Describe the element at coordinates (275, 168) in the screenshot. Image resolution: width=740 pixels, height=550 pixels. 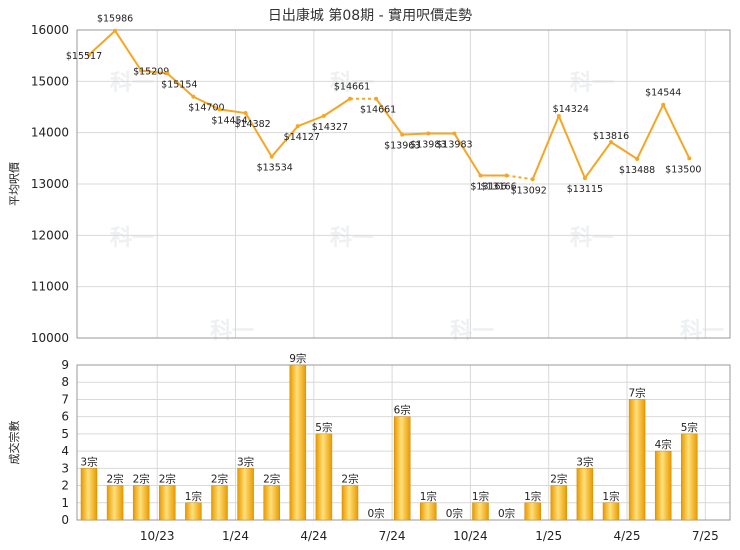
I see `price-data-label: $13534` at that location.